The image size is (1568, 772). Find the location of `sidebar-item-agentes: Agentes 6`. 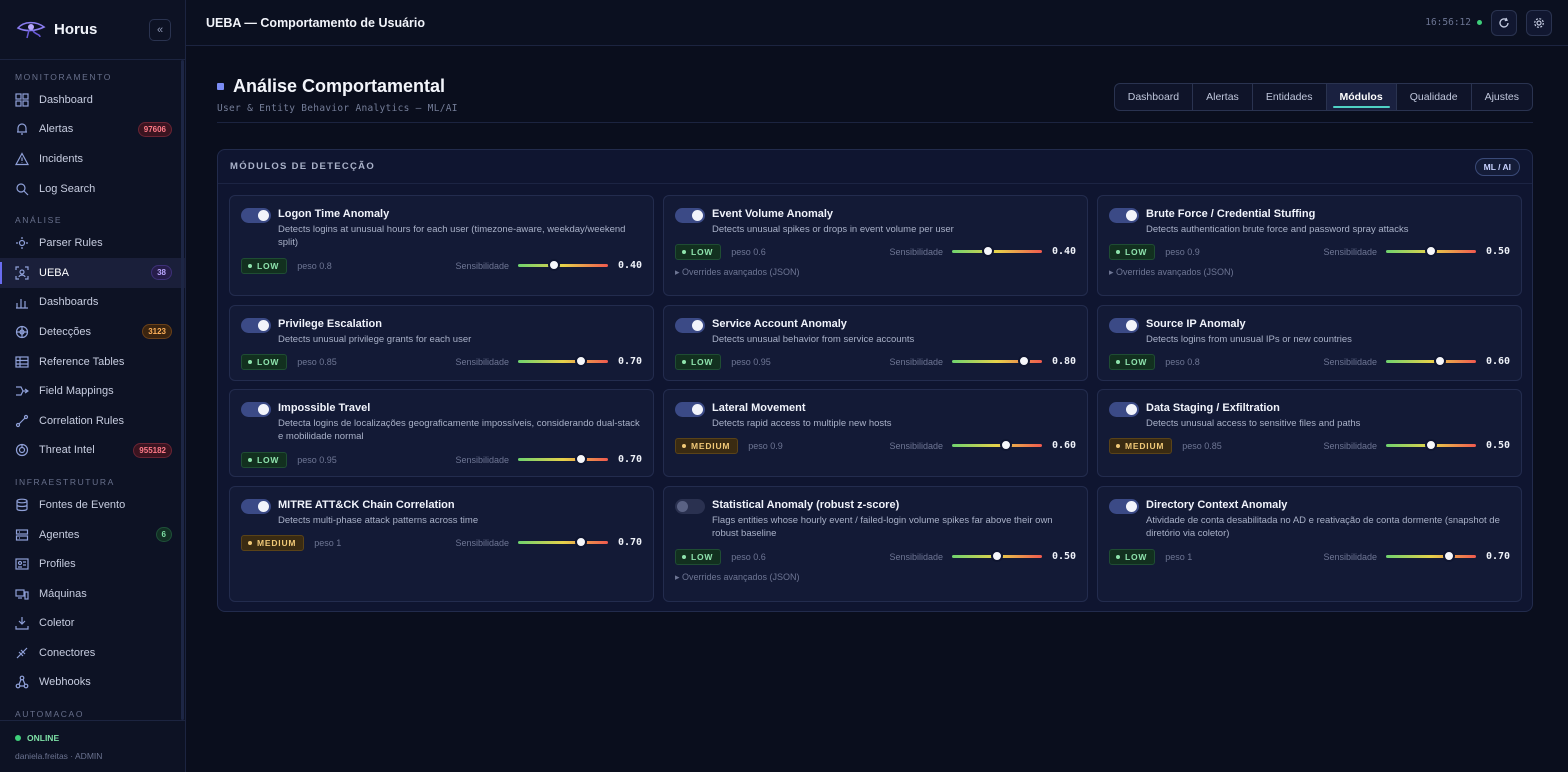

sidebar-item-agentes: Agentes 6 is located at coordinates (92, 535).